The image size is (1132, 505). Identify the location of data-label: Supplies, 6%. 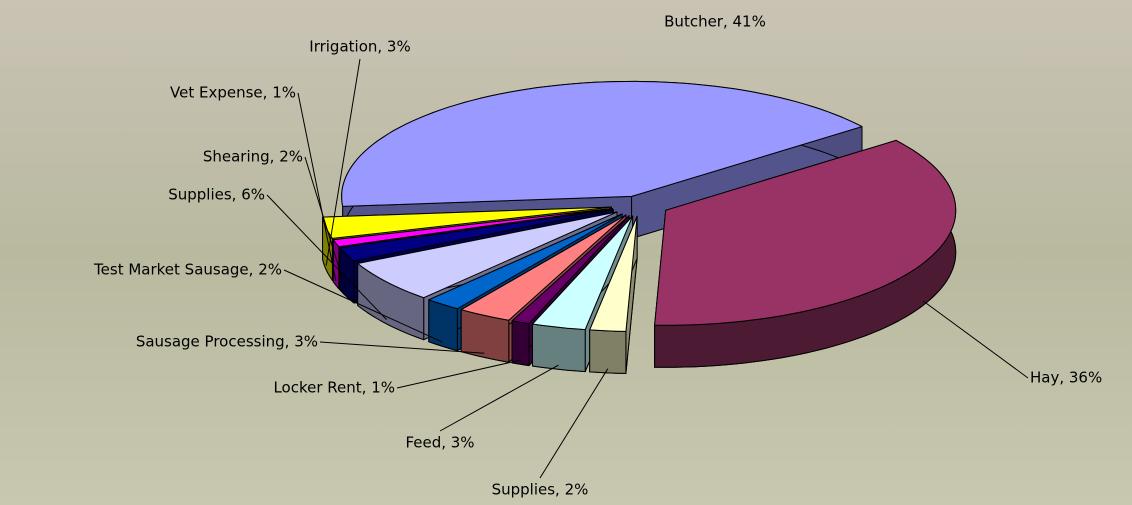
(216, 195).